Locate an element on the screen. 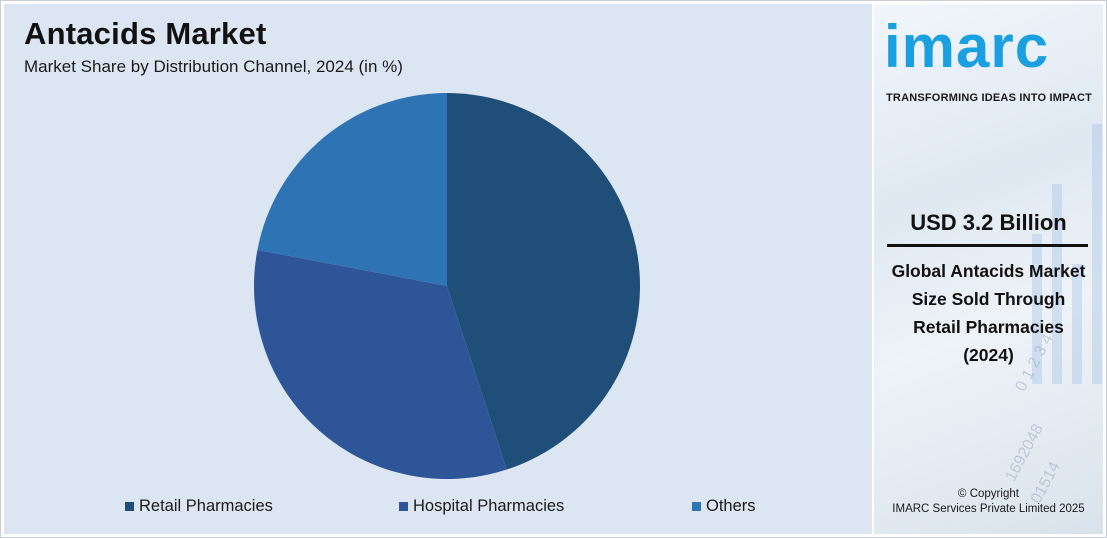  pie-slice-others is located at coordinates (352, 189).